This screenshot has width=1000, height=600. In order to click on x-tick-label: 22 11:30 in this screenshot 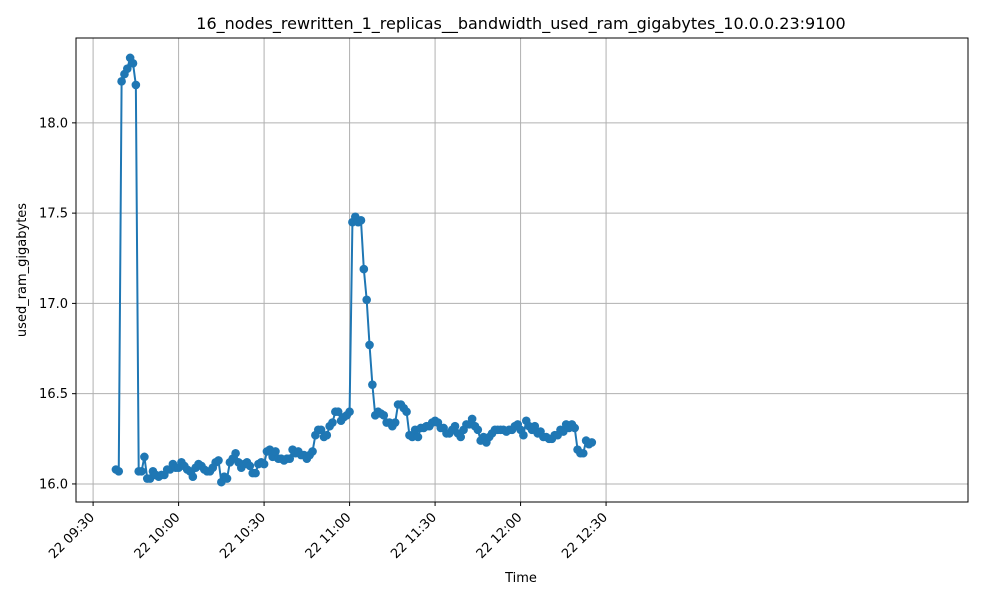, I will do `click(414, 536)`.